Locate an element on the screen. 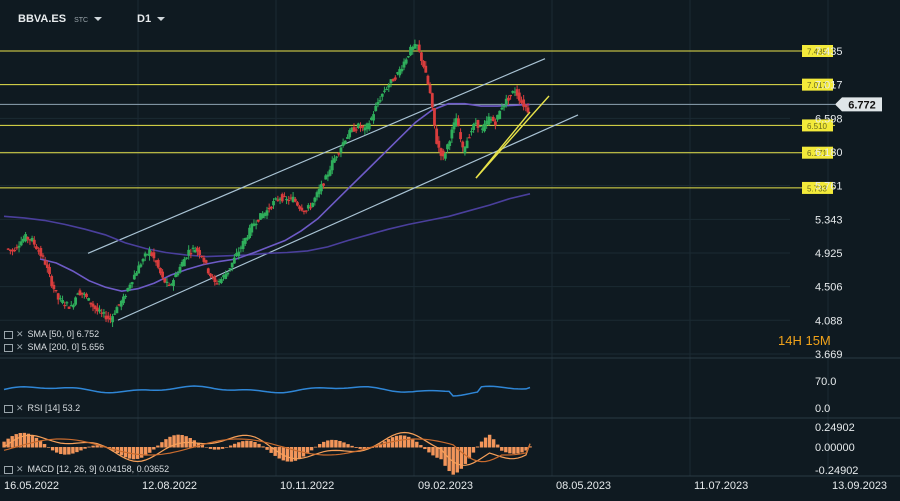 The height and width of the screenshot is (501, 900). macd-tick-label: -0.24902 is located at coordinates (836, 471).